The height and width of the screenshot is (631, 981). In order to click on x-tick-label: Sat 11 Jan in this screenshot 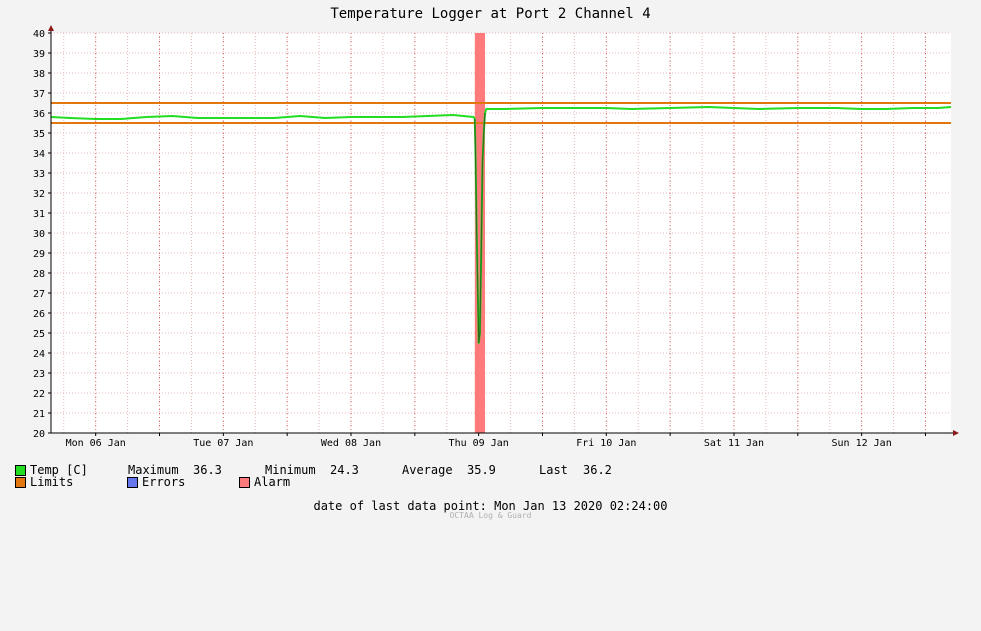, I will do `click(734, 443)`.